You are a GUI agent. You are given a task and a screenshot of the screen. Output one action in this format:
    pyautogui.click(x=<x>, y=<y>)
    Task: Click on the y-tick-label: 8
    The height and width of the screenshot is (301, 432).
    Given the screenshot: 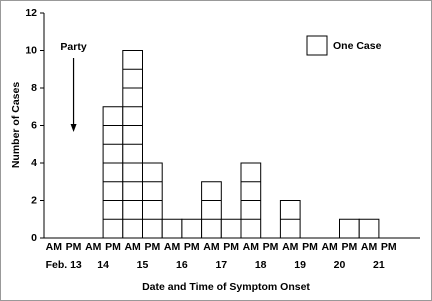 What is the action you would take?
    pyautogui.click(x=34, y=88)
    